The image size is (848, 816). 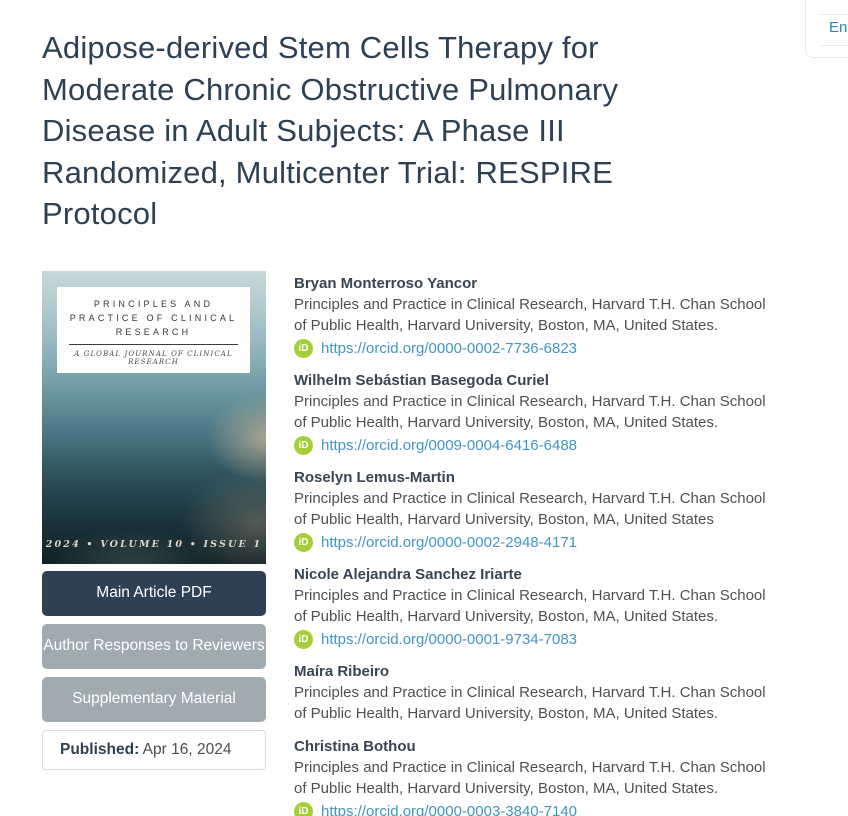 I want to click on orcid-link: https://orcid.org/0000-0003-3840-7140, so click(x=449, y=809).